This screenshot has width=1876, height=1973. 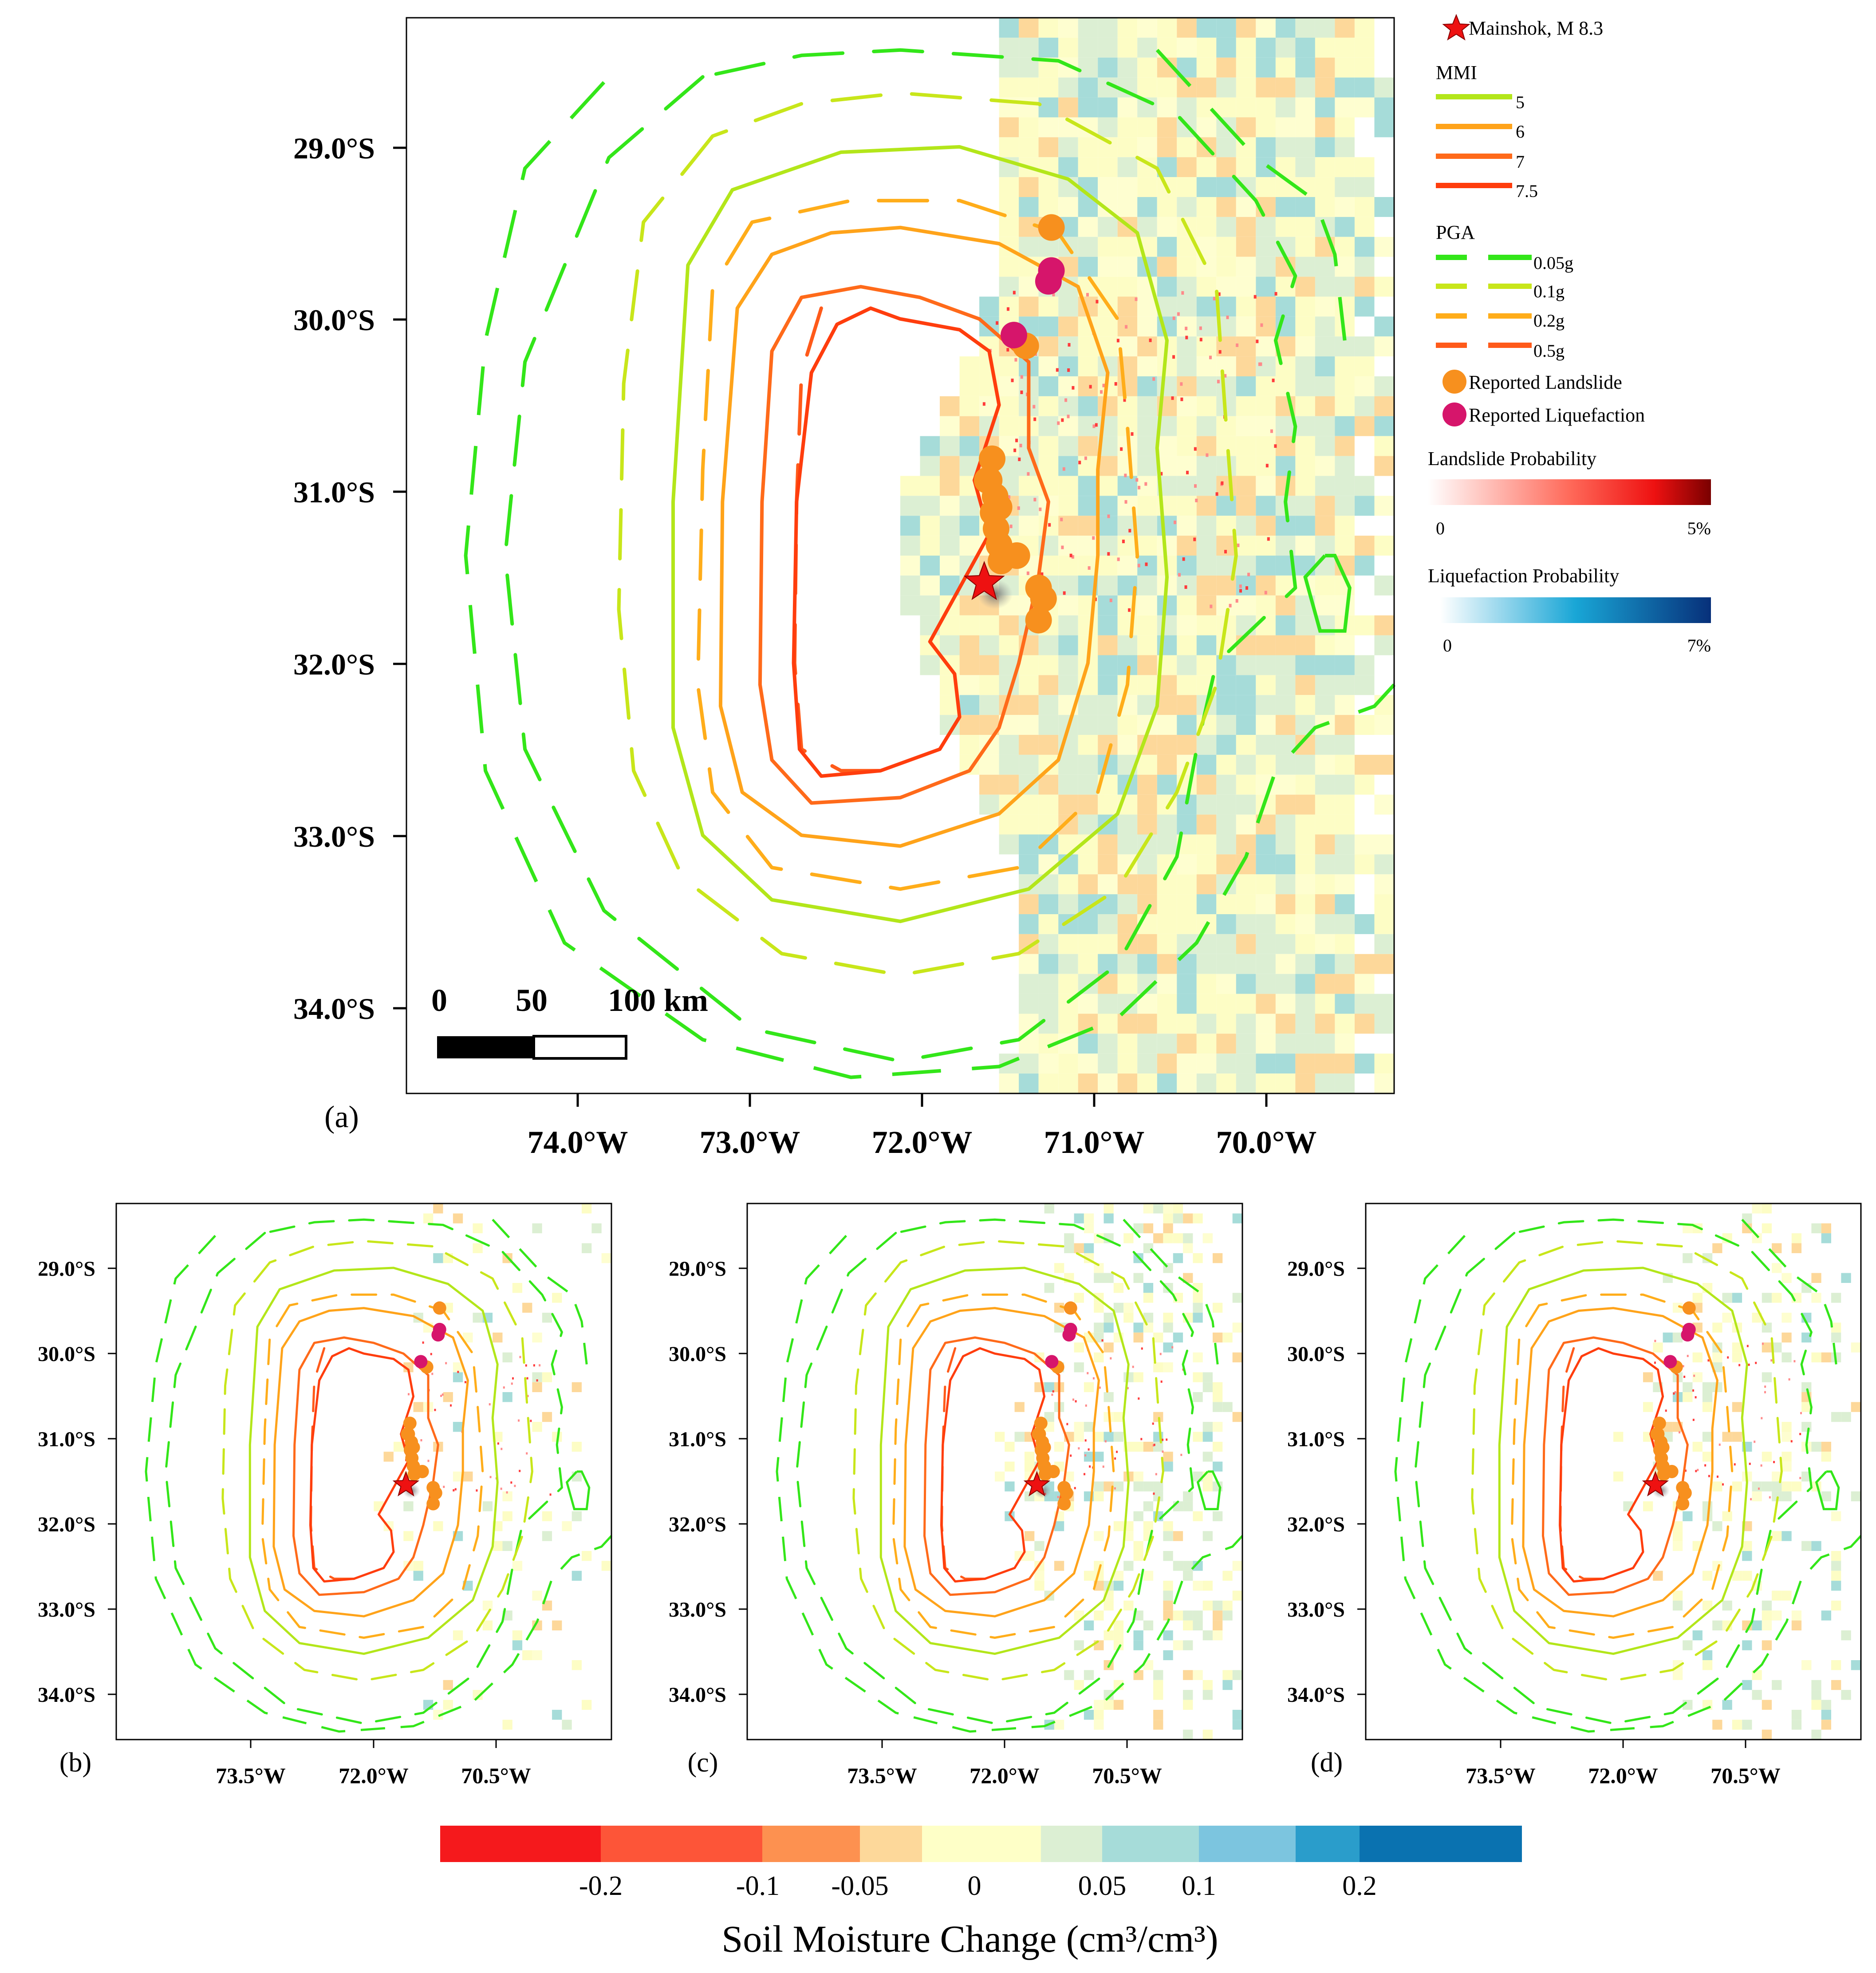 What do you see at coordinates (1316, 1695) in the screenshot?
I see `lat-tick-label: 34.0°S` at bounding box center [1316, 1695].